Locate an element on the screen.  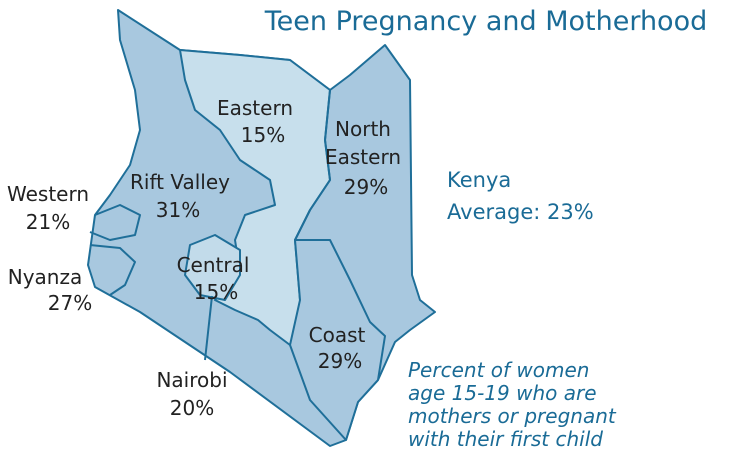
region-name: Coast is located at coordinates (337, 335).